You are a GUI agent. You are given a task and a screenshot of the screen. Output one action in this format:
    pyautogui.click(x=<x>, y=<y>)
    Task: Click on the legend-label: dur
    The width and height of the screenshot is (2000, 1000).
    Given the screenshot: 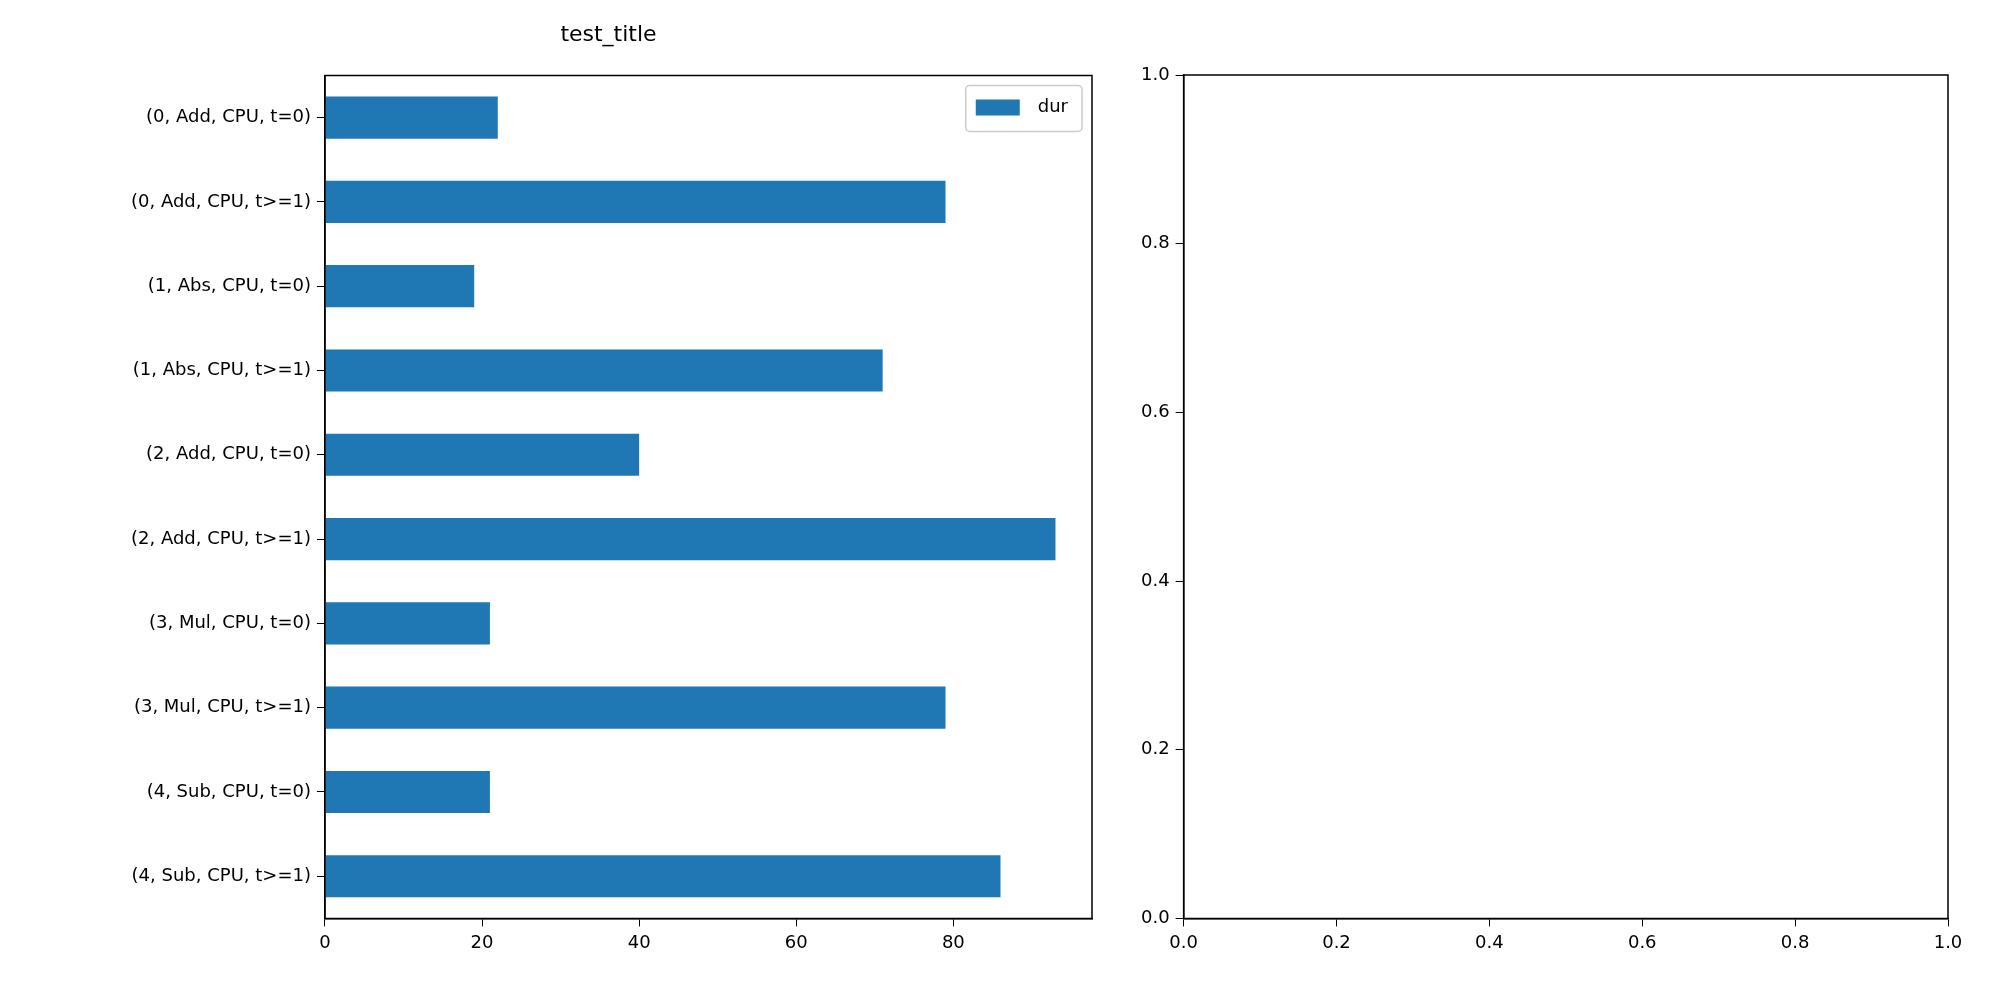 What is the action you would take?
    pyautogui.click(x=1053, y=106)
    